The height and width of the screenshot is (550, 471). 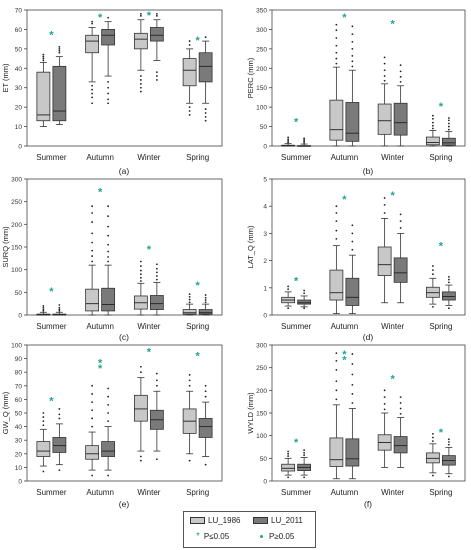 I want to click on y-axis-label: LAT_Q (mm), so click(x=250, y=246).